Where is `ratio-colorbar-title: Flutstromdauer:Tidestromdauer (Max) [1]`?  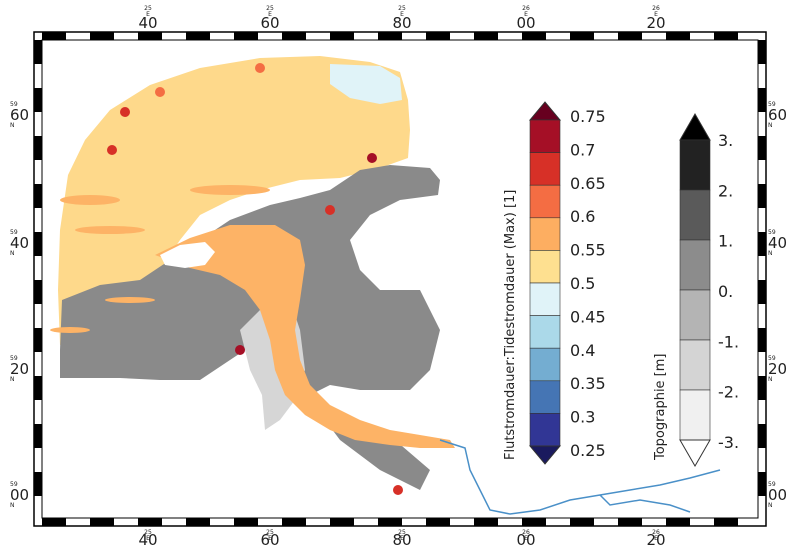
ratio-colorbar-title: Flutstromdauer:Tidestromdauer (Max) [1] is located at coordinates (510, 325).